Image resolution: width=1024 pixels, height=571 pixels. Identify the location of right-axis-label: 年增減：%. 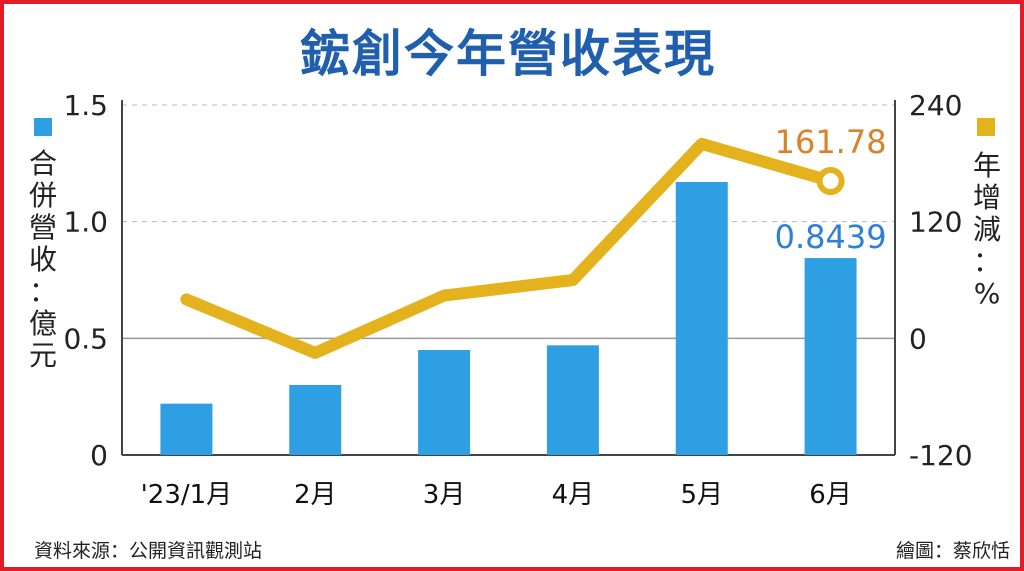
(987, 230).